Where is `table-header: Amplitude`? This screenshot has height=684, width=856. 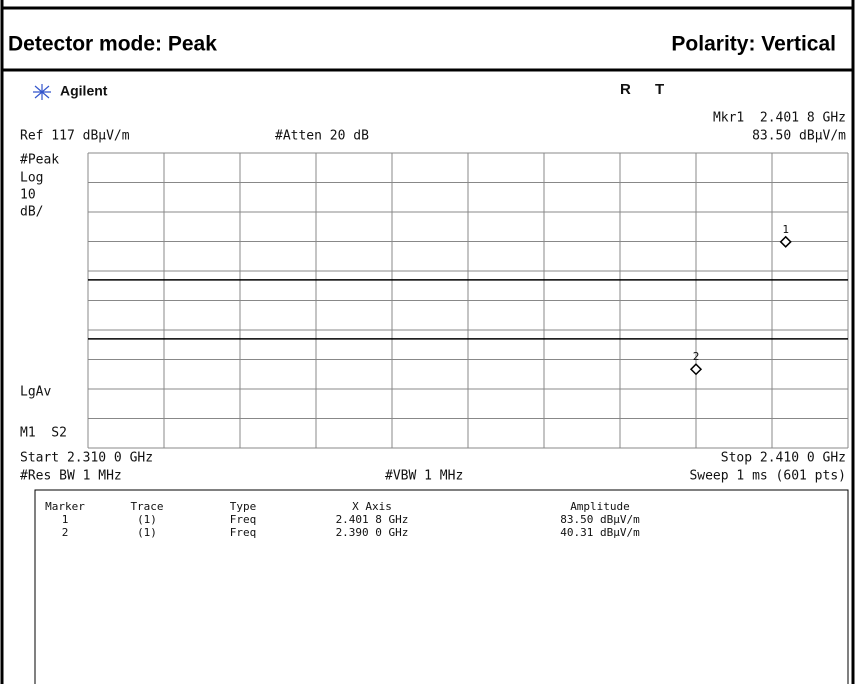 table-header: Amplitude is located at coordinates (600, 506).